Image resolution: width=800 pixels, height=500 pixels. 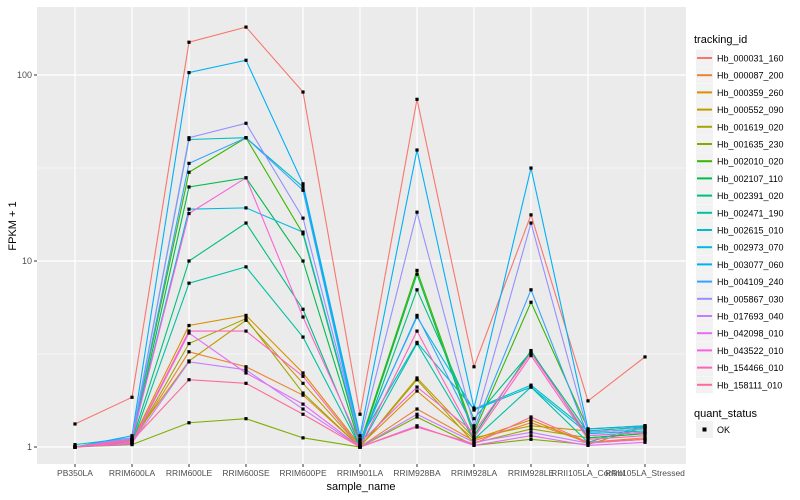 I want to click on legend-tracking-id-title: tracking_id, so click(x=720, y=40).